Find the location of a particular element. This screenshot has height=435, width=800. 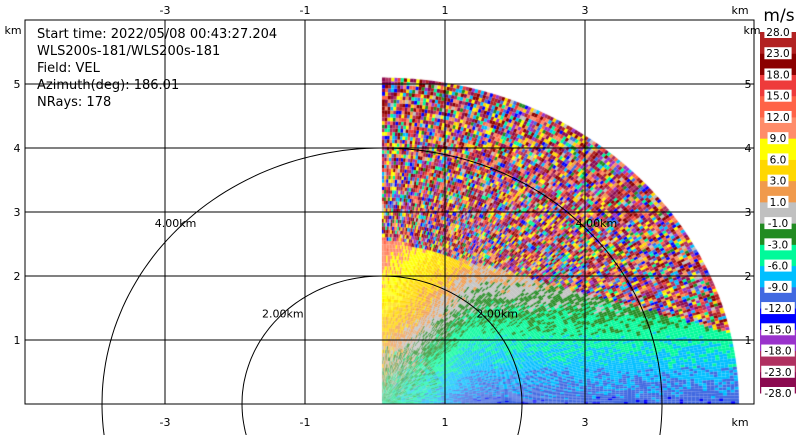

colorbar-tick-label: 6.0 is located at coordinates (778, 160).